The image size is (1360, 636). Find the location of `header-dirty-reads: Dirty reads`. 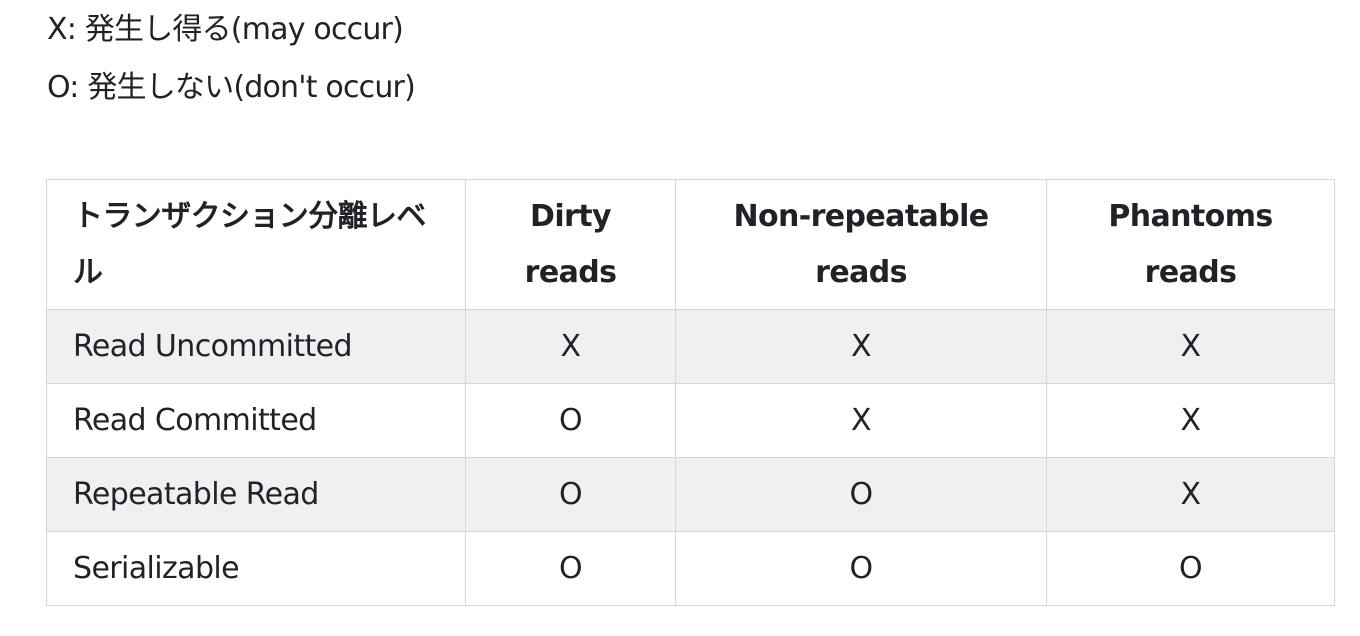

header-dirty-reads: Dirty reads is located at coordinates (570, 244).